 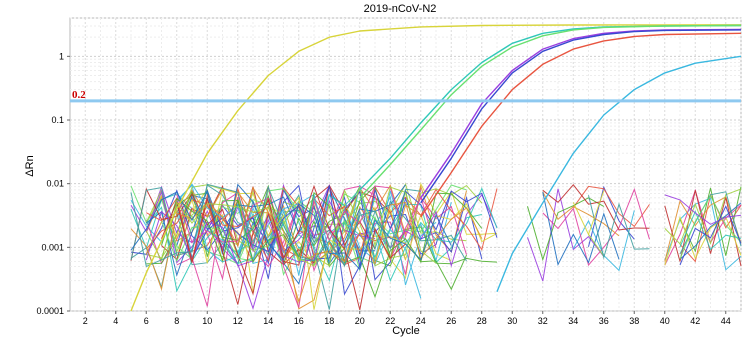 What do you see at coordinates (238, 321) in the screenshot?
I see `x-tick-label: 12` at bounding box center [238, 321].